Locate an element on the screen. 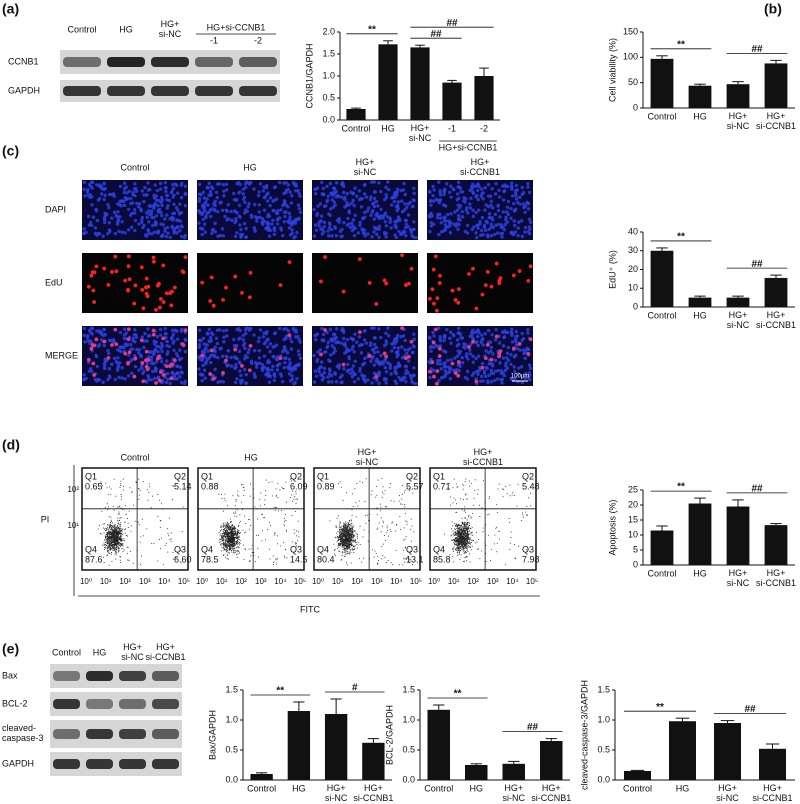 This screenshot has width=800, height=804. quadrant-value: 87.6 is located at coordinates (94, 559).